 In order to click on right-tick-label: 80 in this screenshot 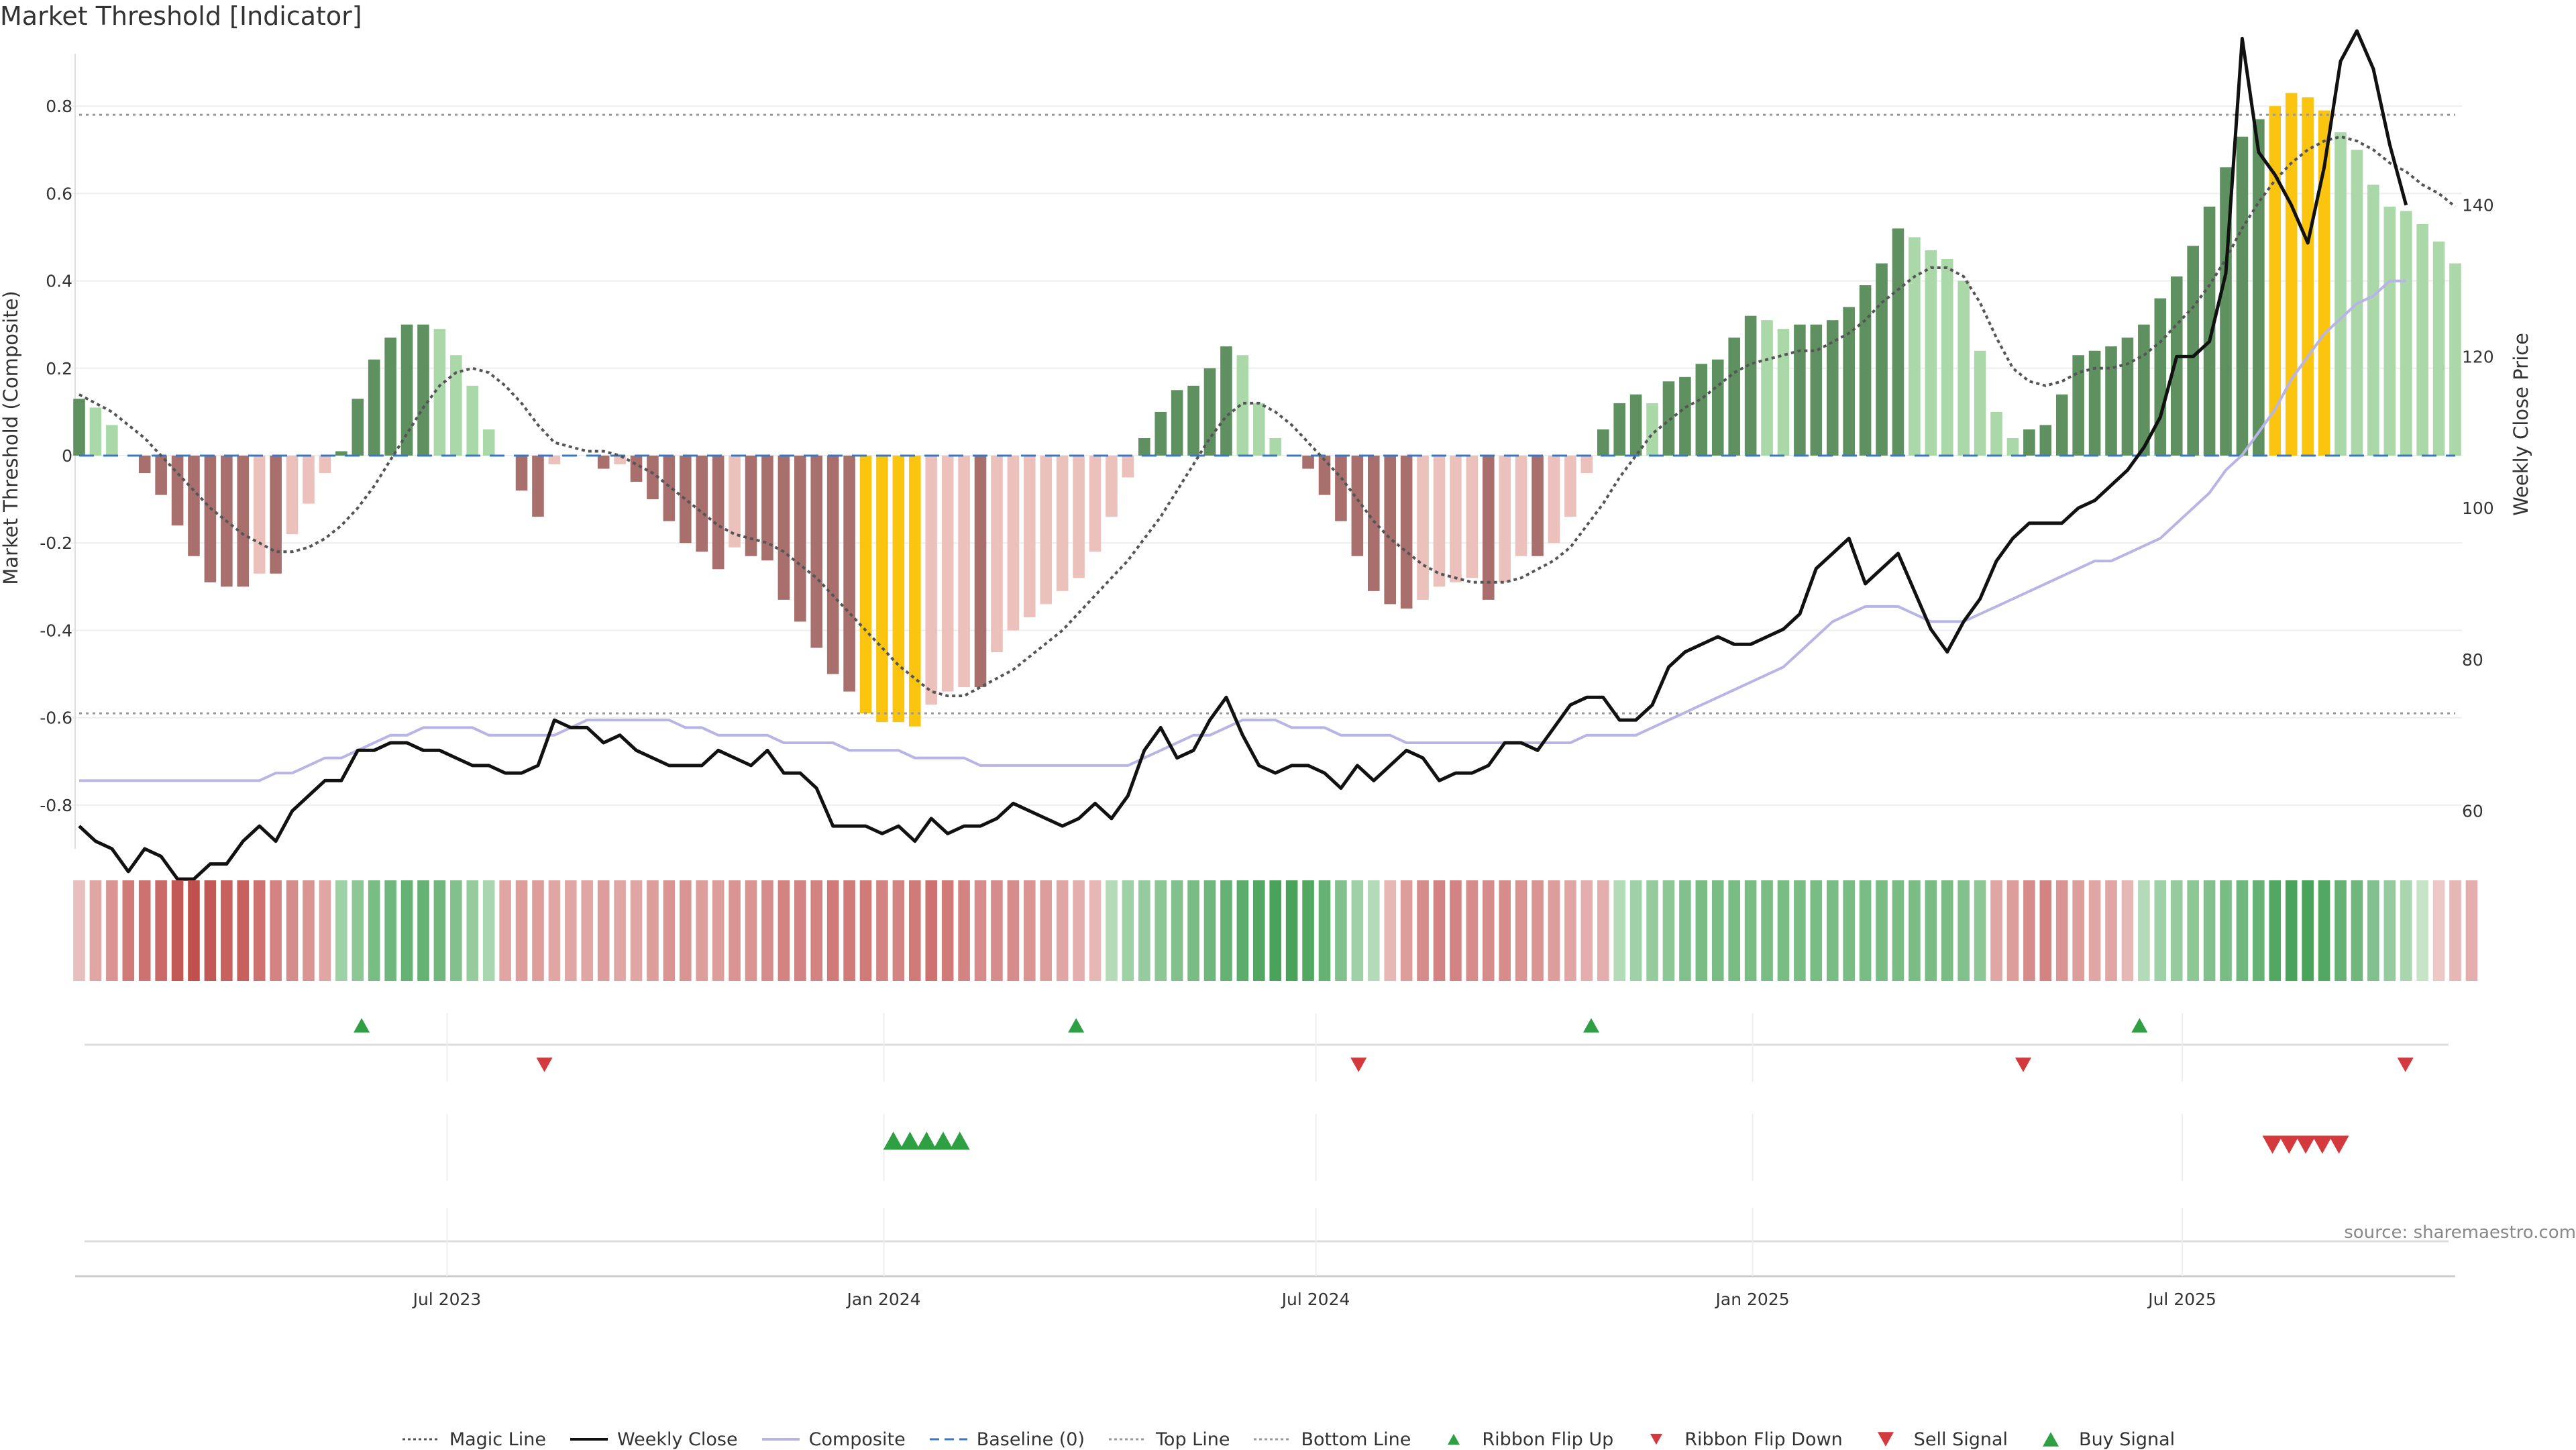, I will do `click(2472, 660)`.